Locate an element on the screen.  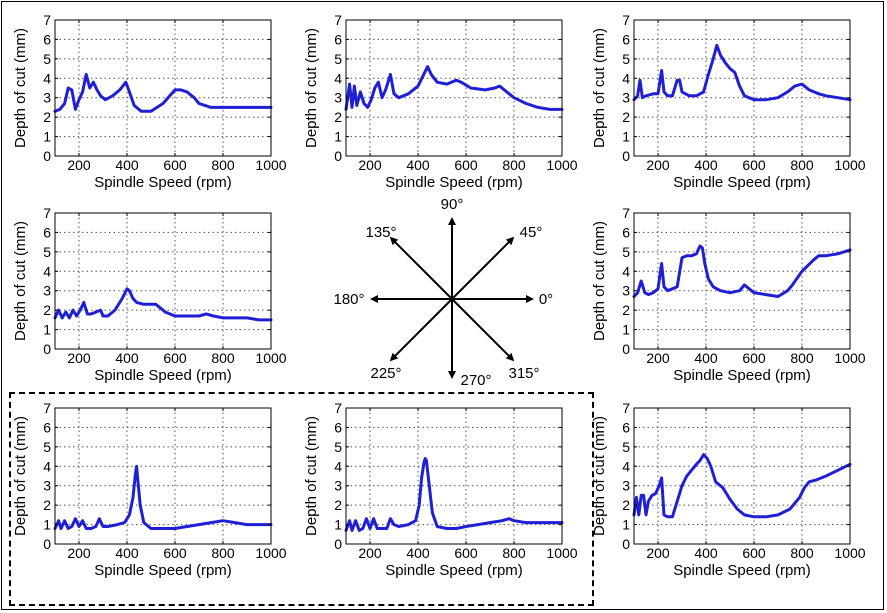
compass-label: 225° is located at coordinates (385, 373).